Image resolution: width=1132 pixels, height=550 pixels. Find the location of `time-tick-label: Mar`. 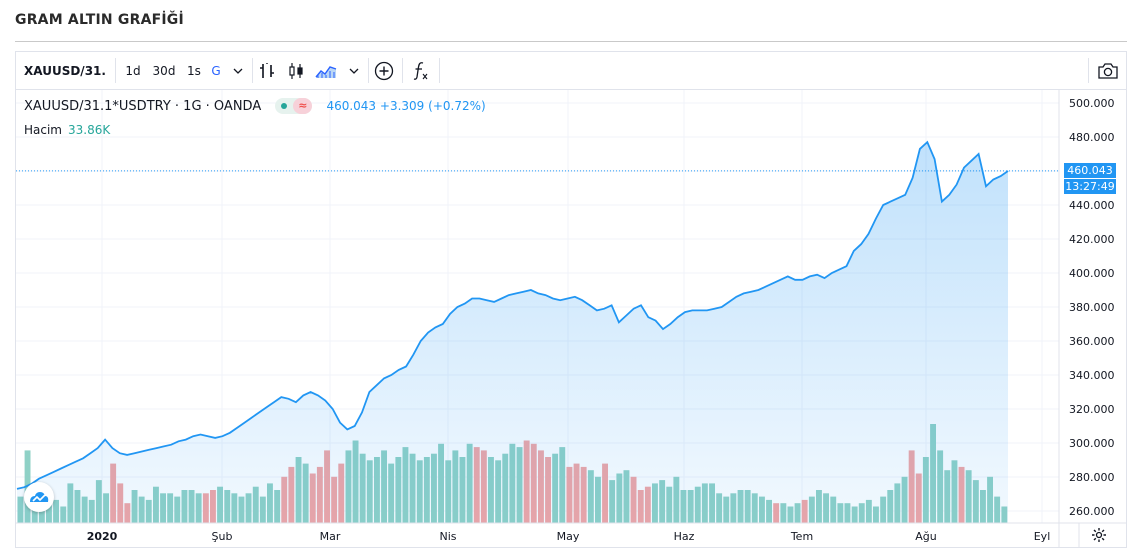

time-tick-label: Mar is located at coordinates (330, 536).